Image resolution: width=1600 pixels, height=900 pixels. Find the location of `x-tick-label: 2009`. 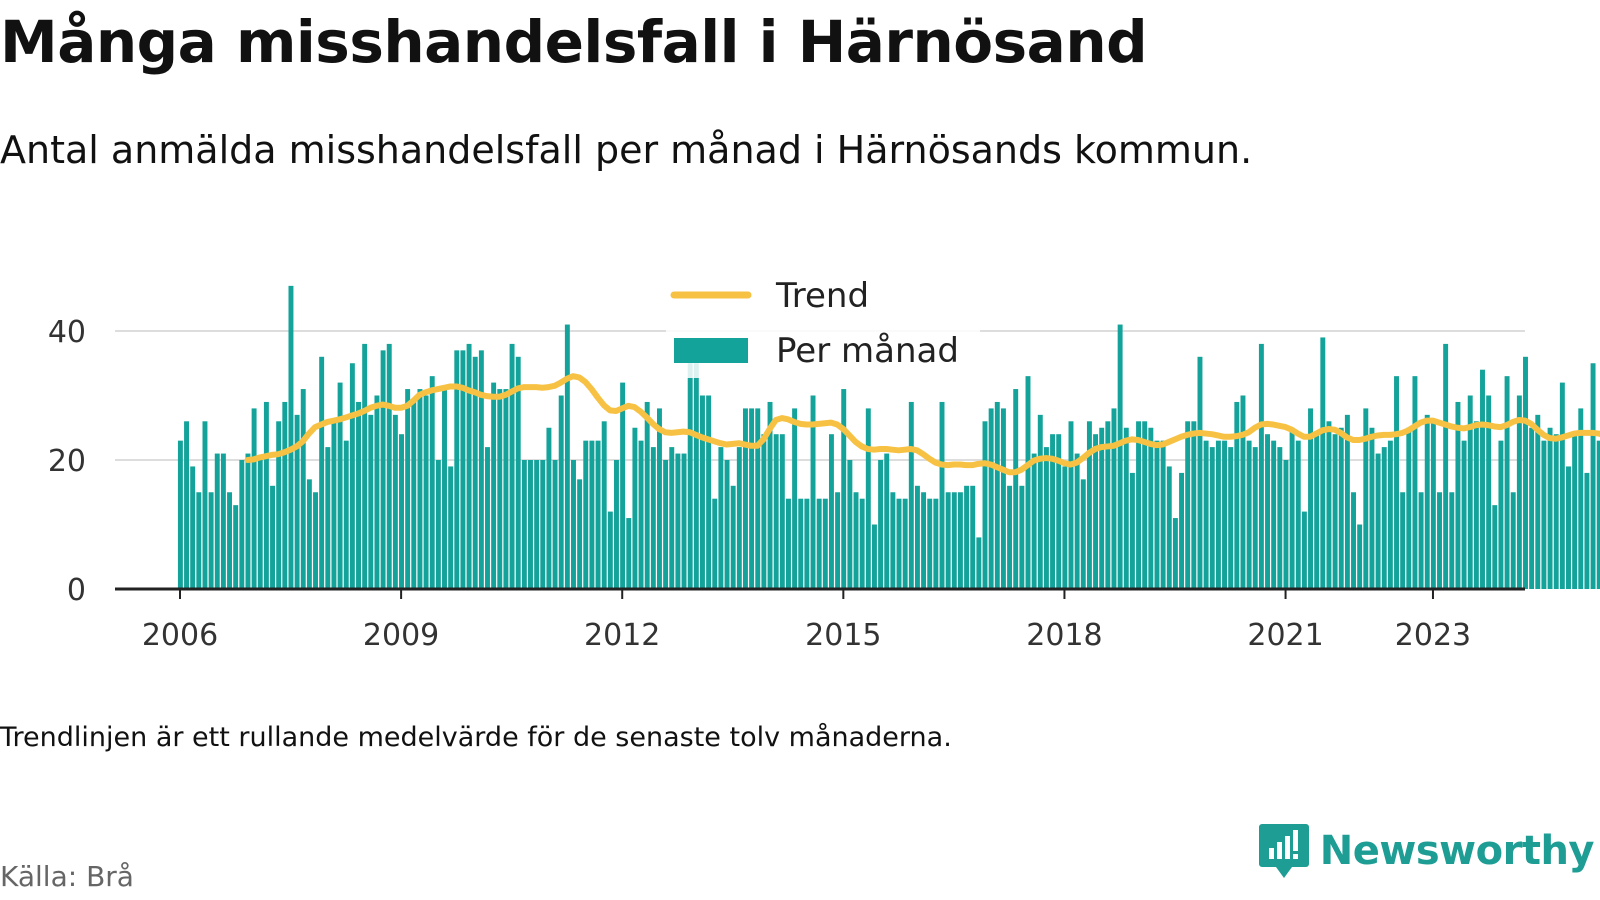

x-tick-label: 2009 is located at coordinates (401, 635).